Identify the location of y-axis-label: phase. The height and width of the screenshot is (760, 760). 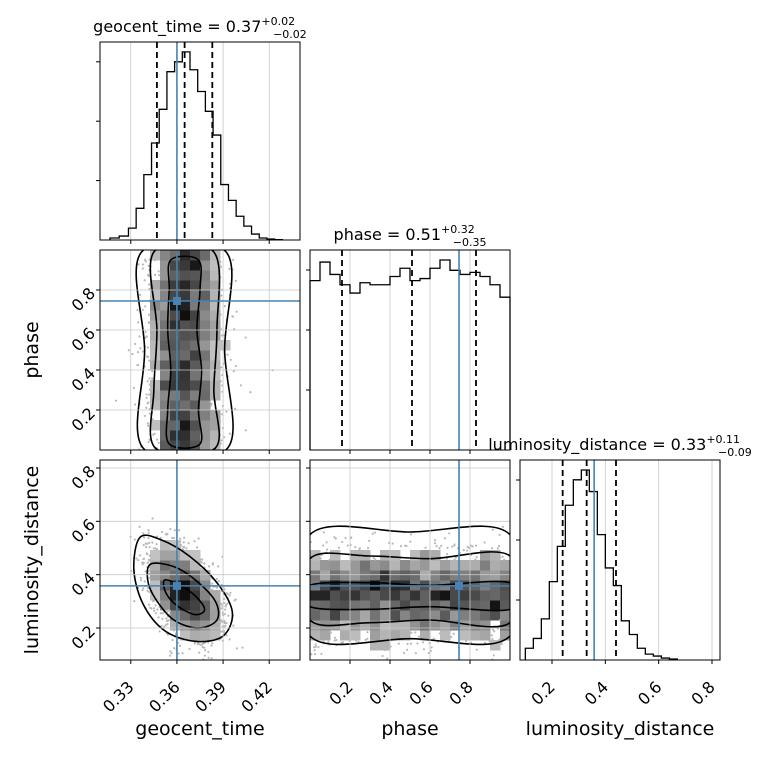
(32, 349).